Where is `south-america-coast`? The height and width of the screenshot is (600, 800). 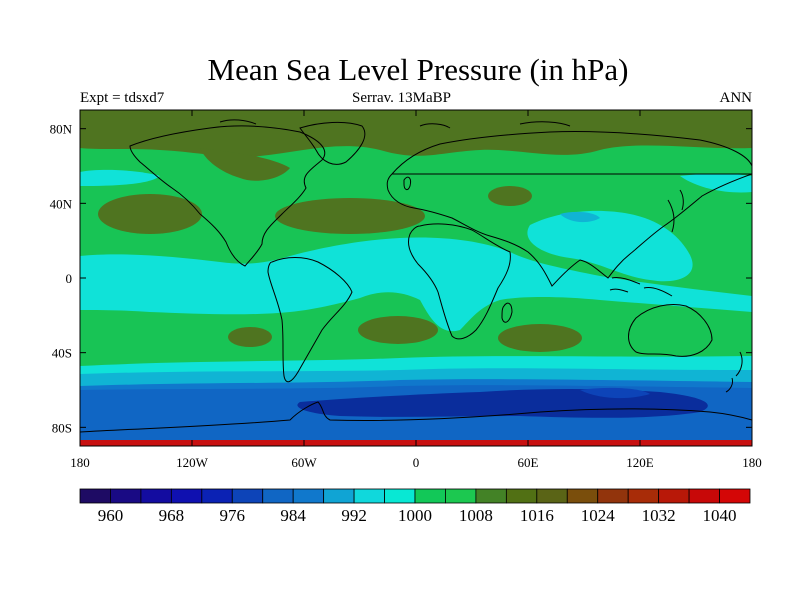 south-america-coast is located at coordinates (310, 320).